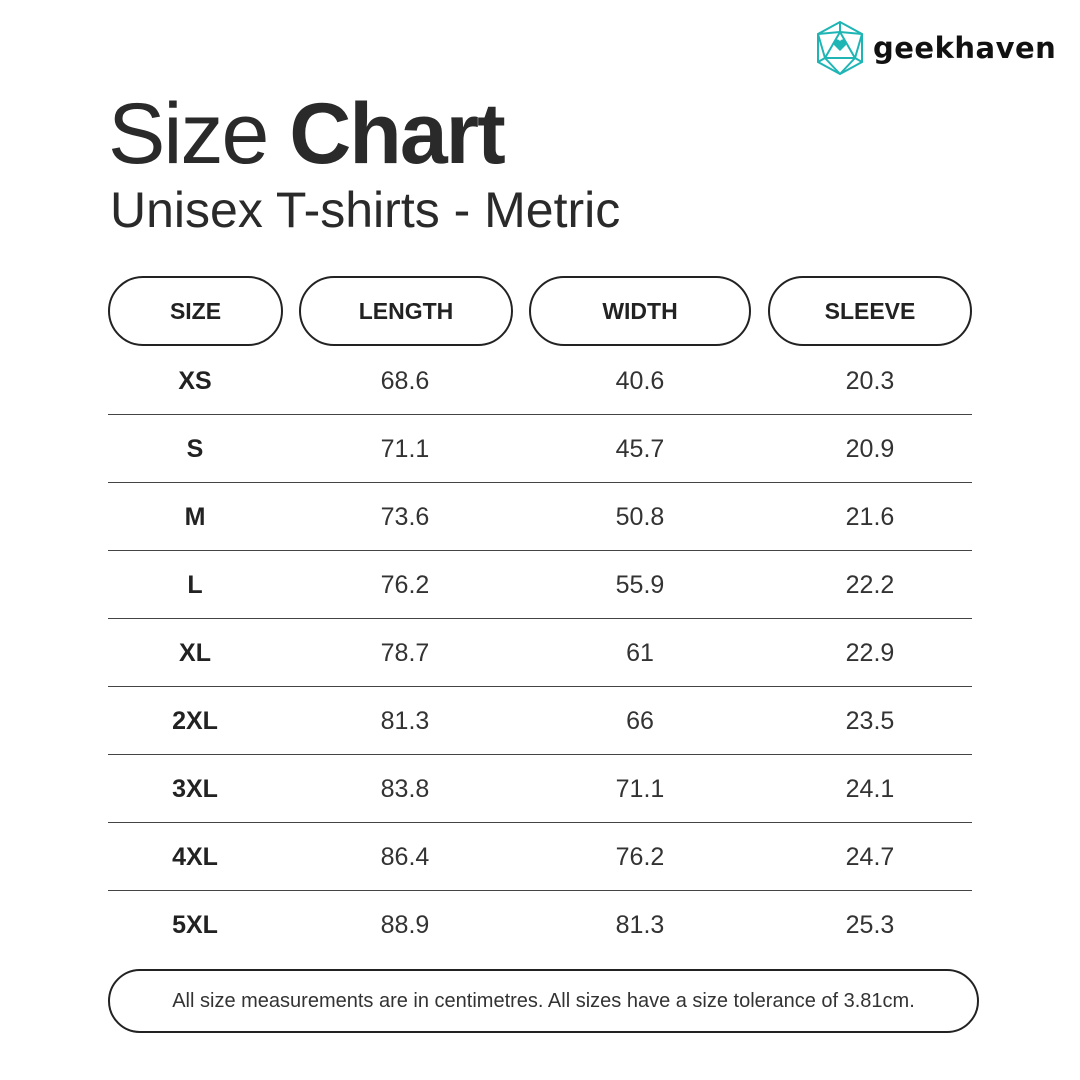  Describe the element at coordinates (640, 381) in the screenshot. I see `cell-width: 40.6` at that location.